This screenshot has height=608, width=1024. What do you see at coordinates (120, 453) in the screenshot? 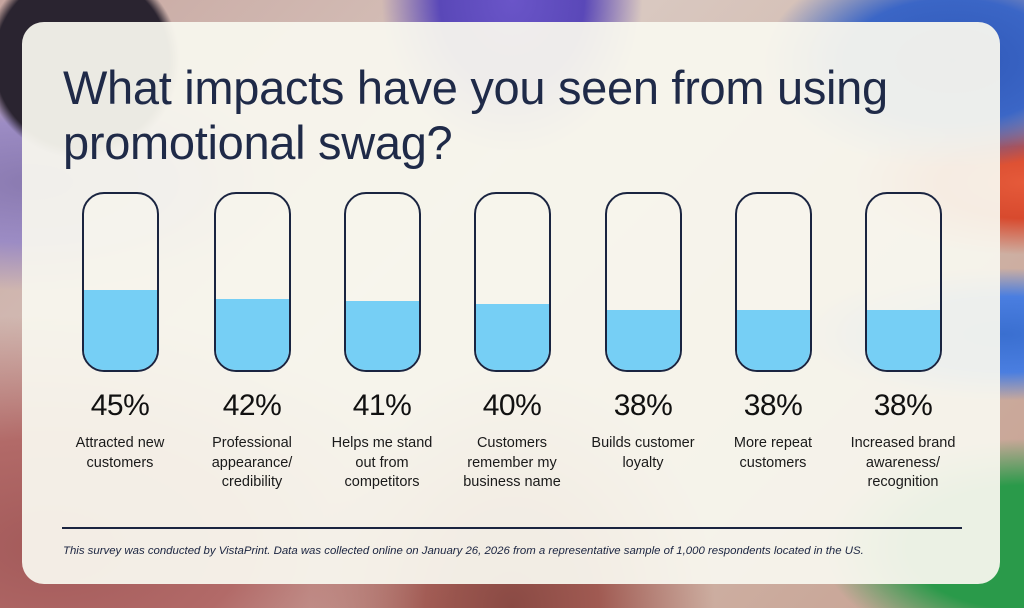
I see `category-label: Attracted new customers` at bounding box center [120, 453].